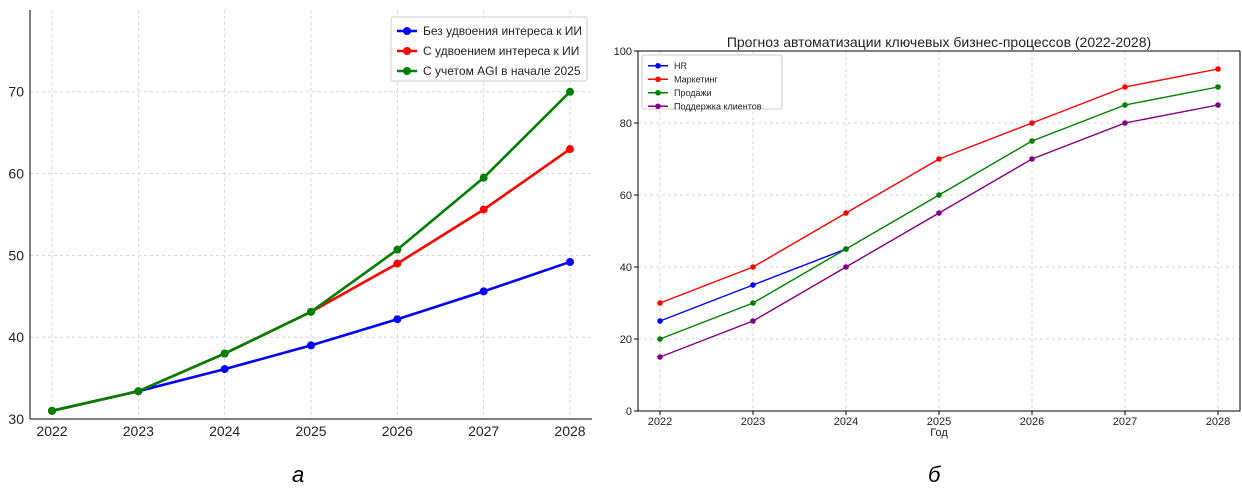 Image resolution: width=1242 pixels, height=497 pixels. I want to click on caption-a: а, so click(298, 474).